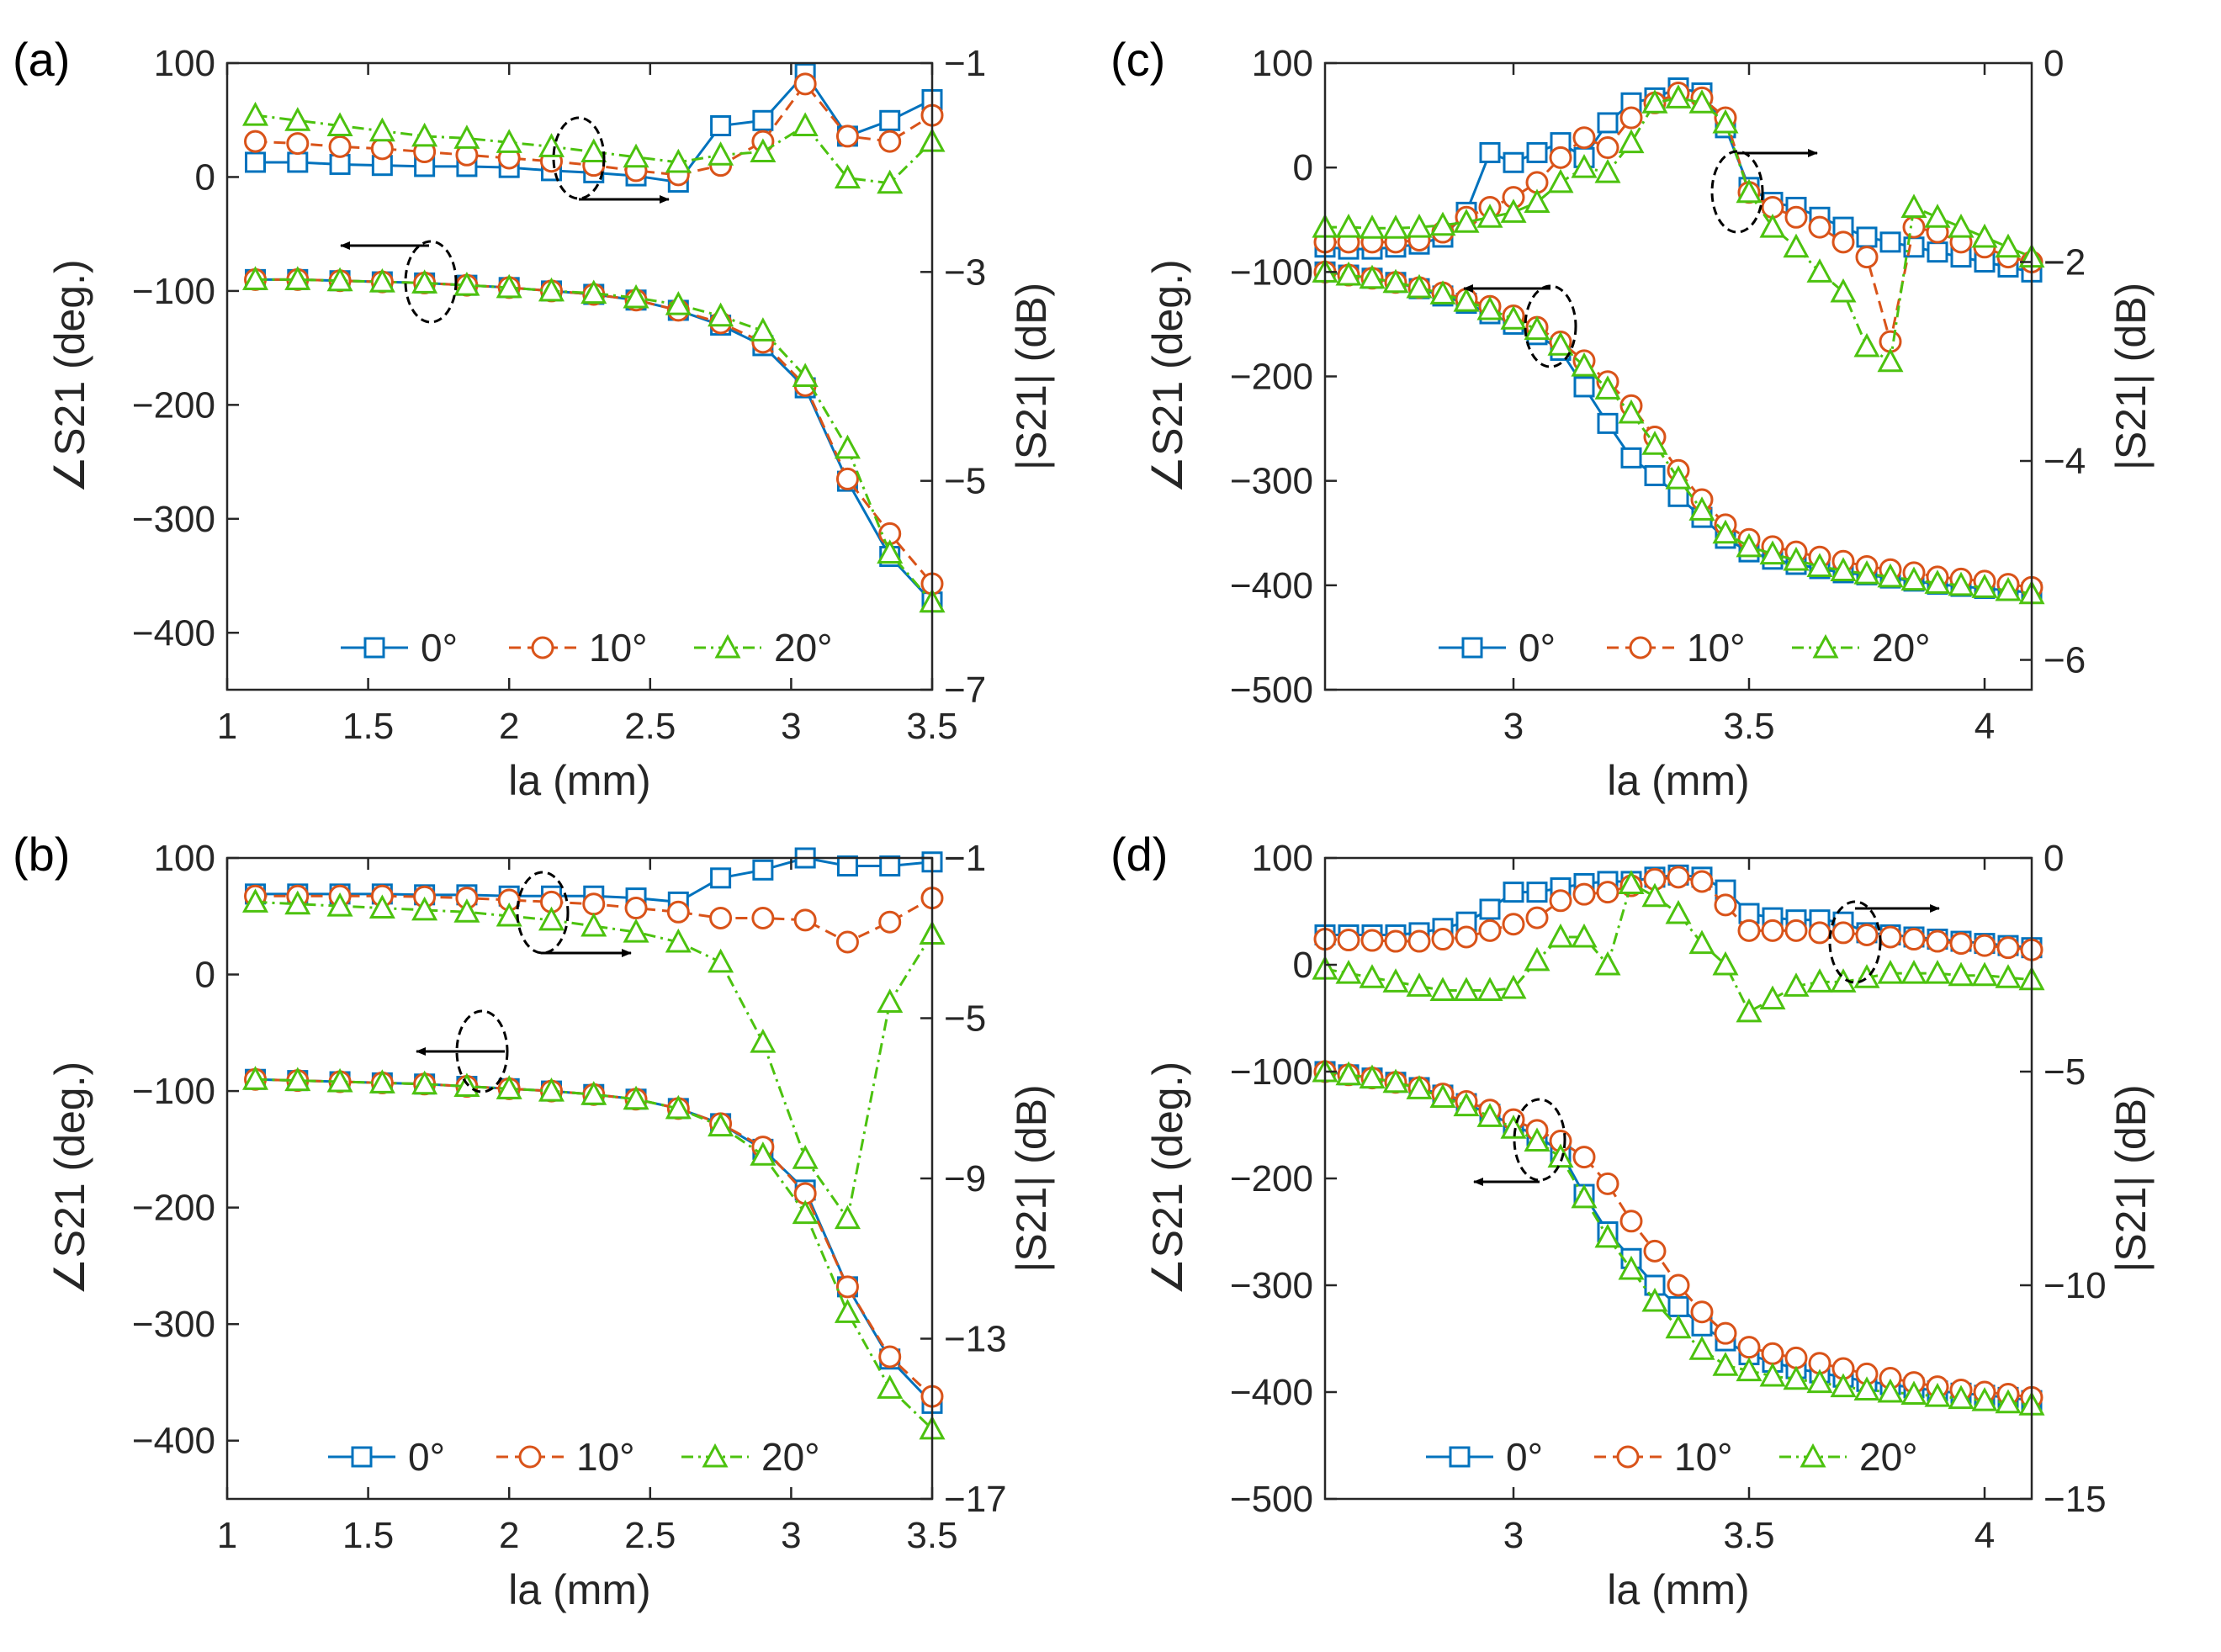 This screenshot has height=1652, width=2221. Describe the element at coordinates (1271, 1285) in the screenshot. I see `y-left-tick-label: −300` at that location.